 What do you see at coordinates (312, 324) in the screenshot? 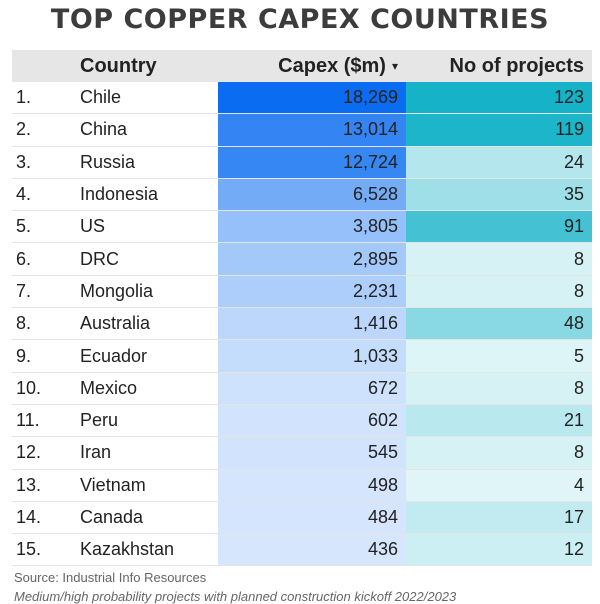
I see `capex-cell: 1,416` at bounding box center [312, 324].